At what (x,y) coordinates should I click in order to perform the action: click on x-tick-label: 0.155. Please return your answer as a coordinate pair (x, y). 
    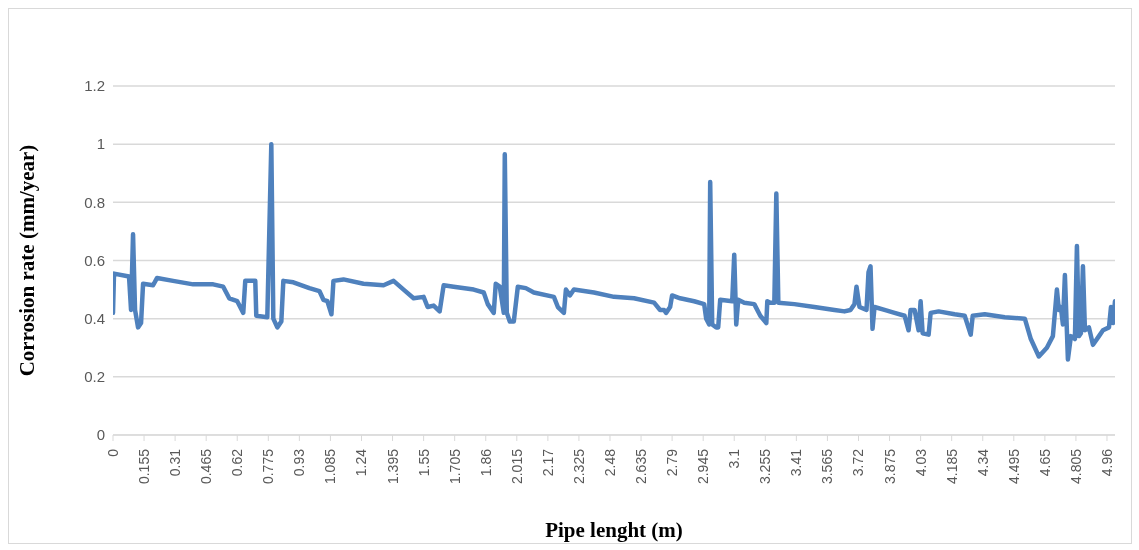
    Looking at the image, I should click on (144, 466).